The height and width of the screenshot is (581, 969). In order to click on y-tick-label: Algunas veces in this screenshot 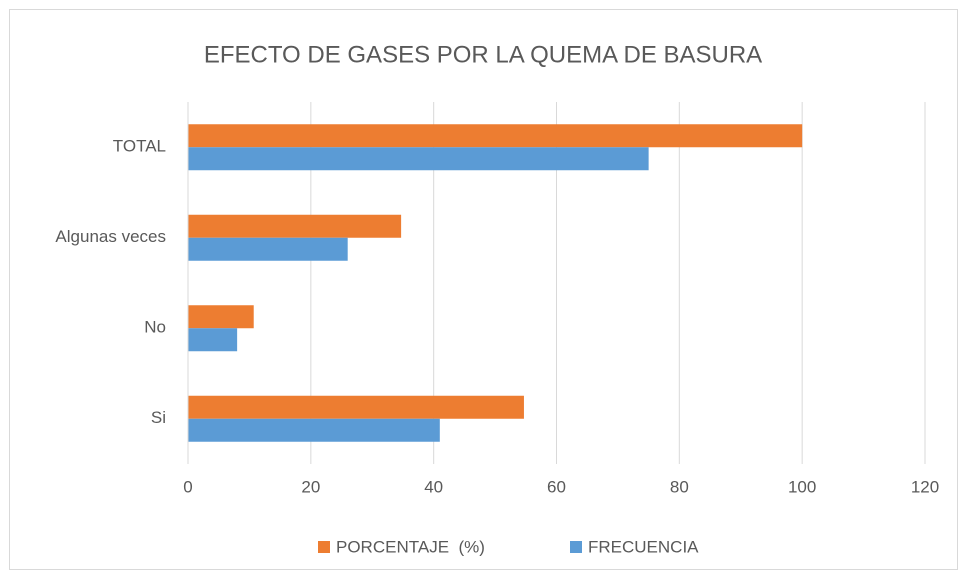, I will do `click(110, 236)`.